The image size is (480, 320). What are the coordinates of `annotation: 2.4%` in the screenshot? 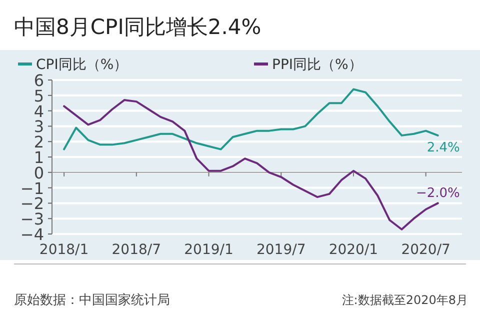 It's located at (443, 148).